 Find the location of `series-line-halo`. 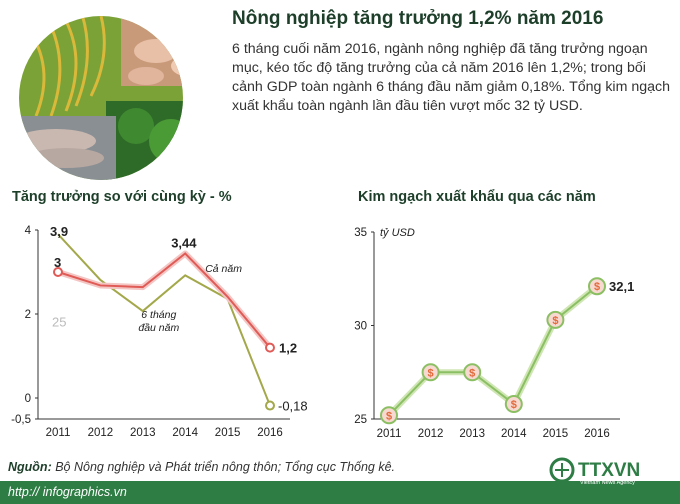

series-line-halo is located at coordinates (492, 350).